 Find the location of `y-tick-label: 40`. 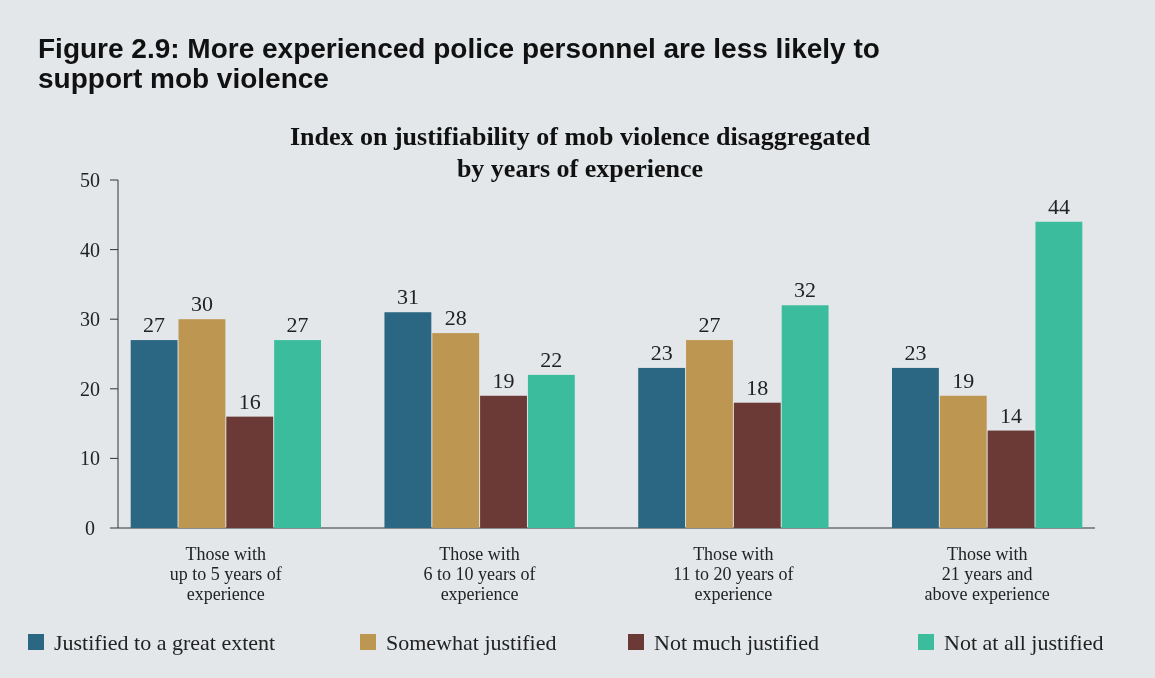

y-tick-label: 40 is located at coordinates (90, 249).